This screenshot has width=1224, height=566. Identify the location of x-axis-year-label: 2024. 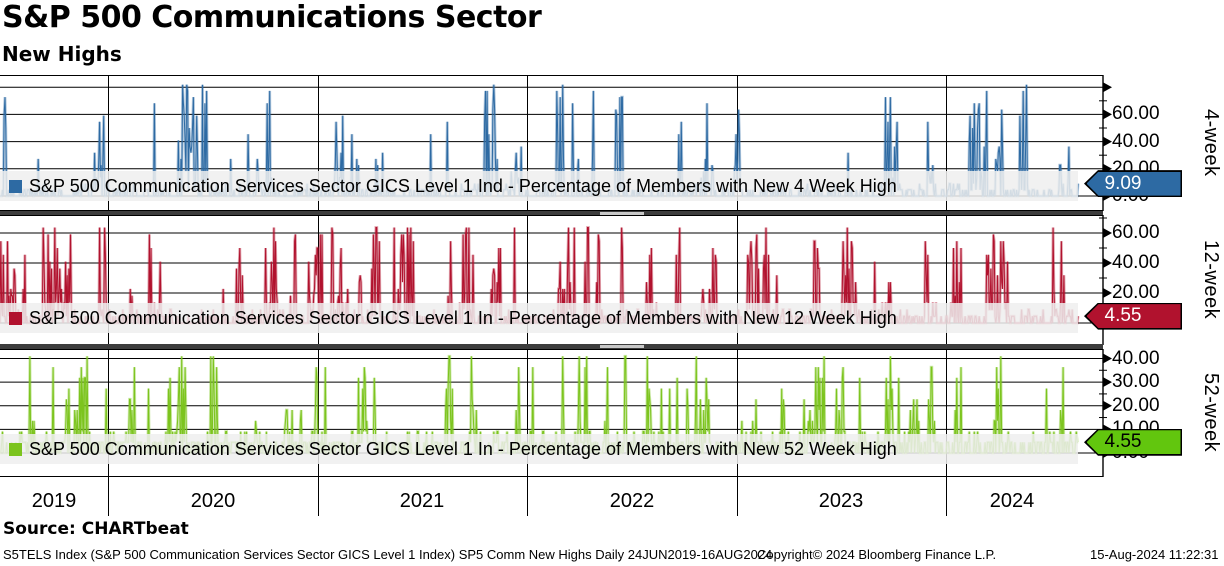
(1012, 501).